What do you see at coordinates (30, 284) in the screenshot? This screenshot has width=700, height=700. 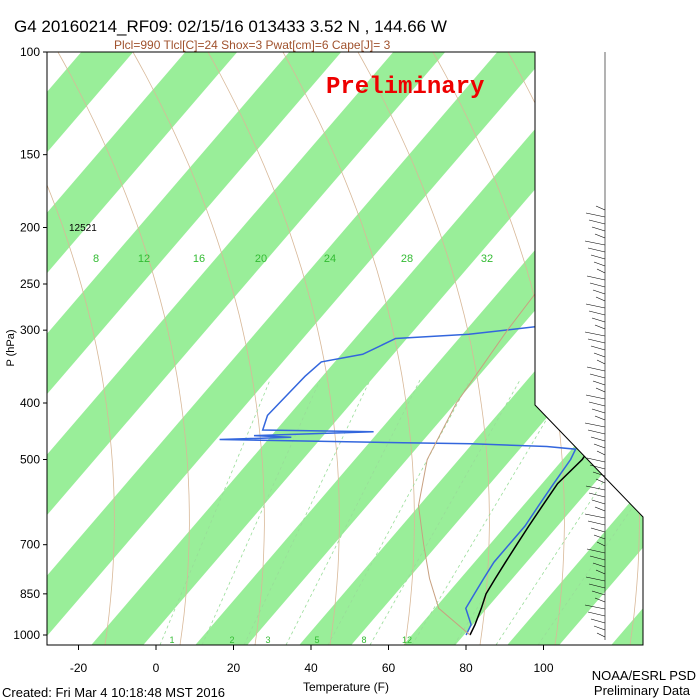 I see `y-tick-label: 250` at bounding box center [30, 284].